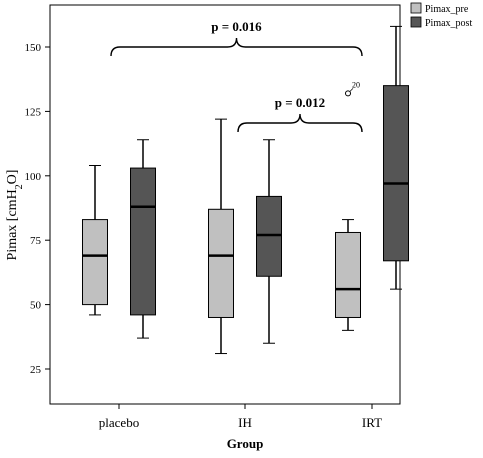 Image resolution: width=483 pixels, height=458 pixels. Describe the element at coordinates (441, 15) in the screenshot. I see `legend: Pimax_pre Pimax_post` at that location.